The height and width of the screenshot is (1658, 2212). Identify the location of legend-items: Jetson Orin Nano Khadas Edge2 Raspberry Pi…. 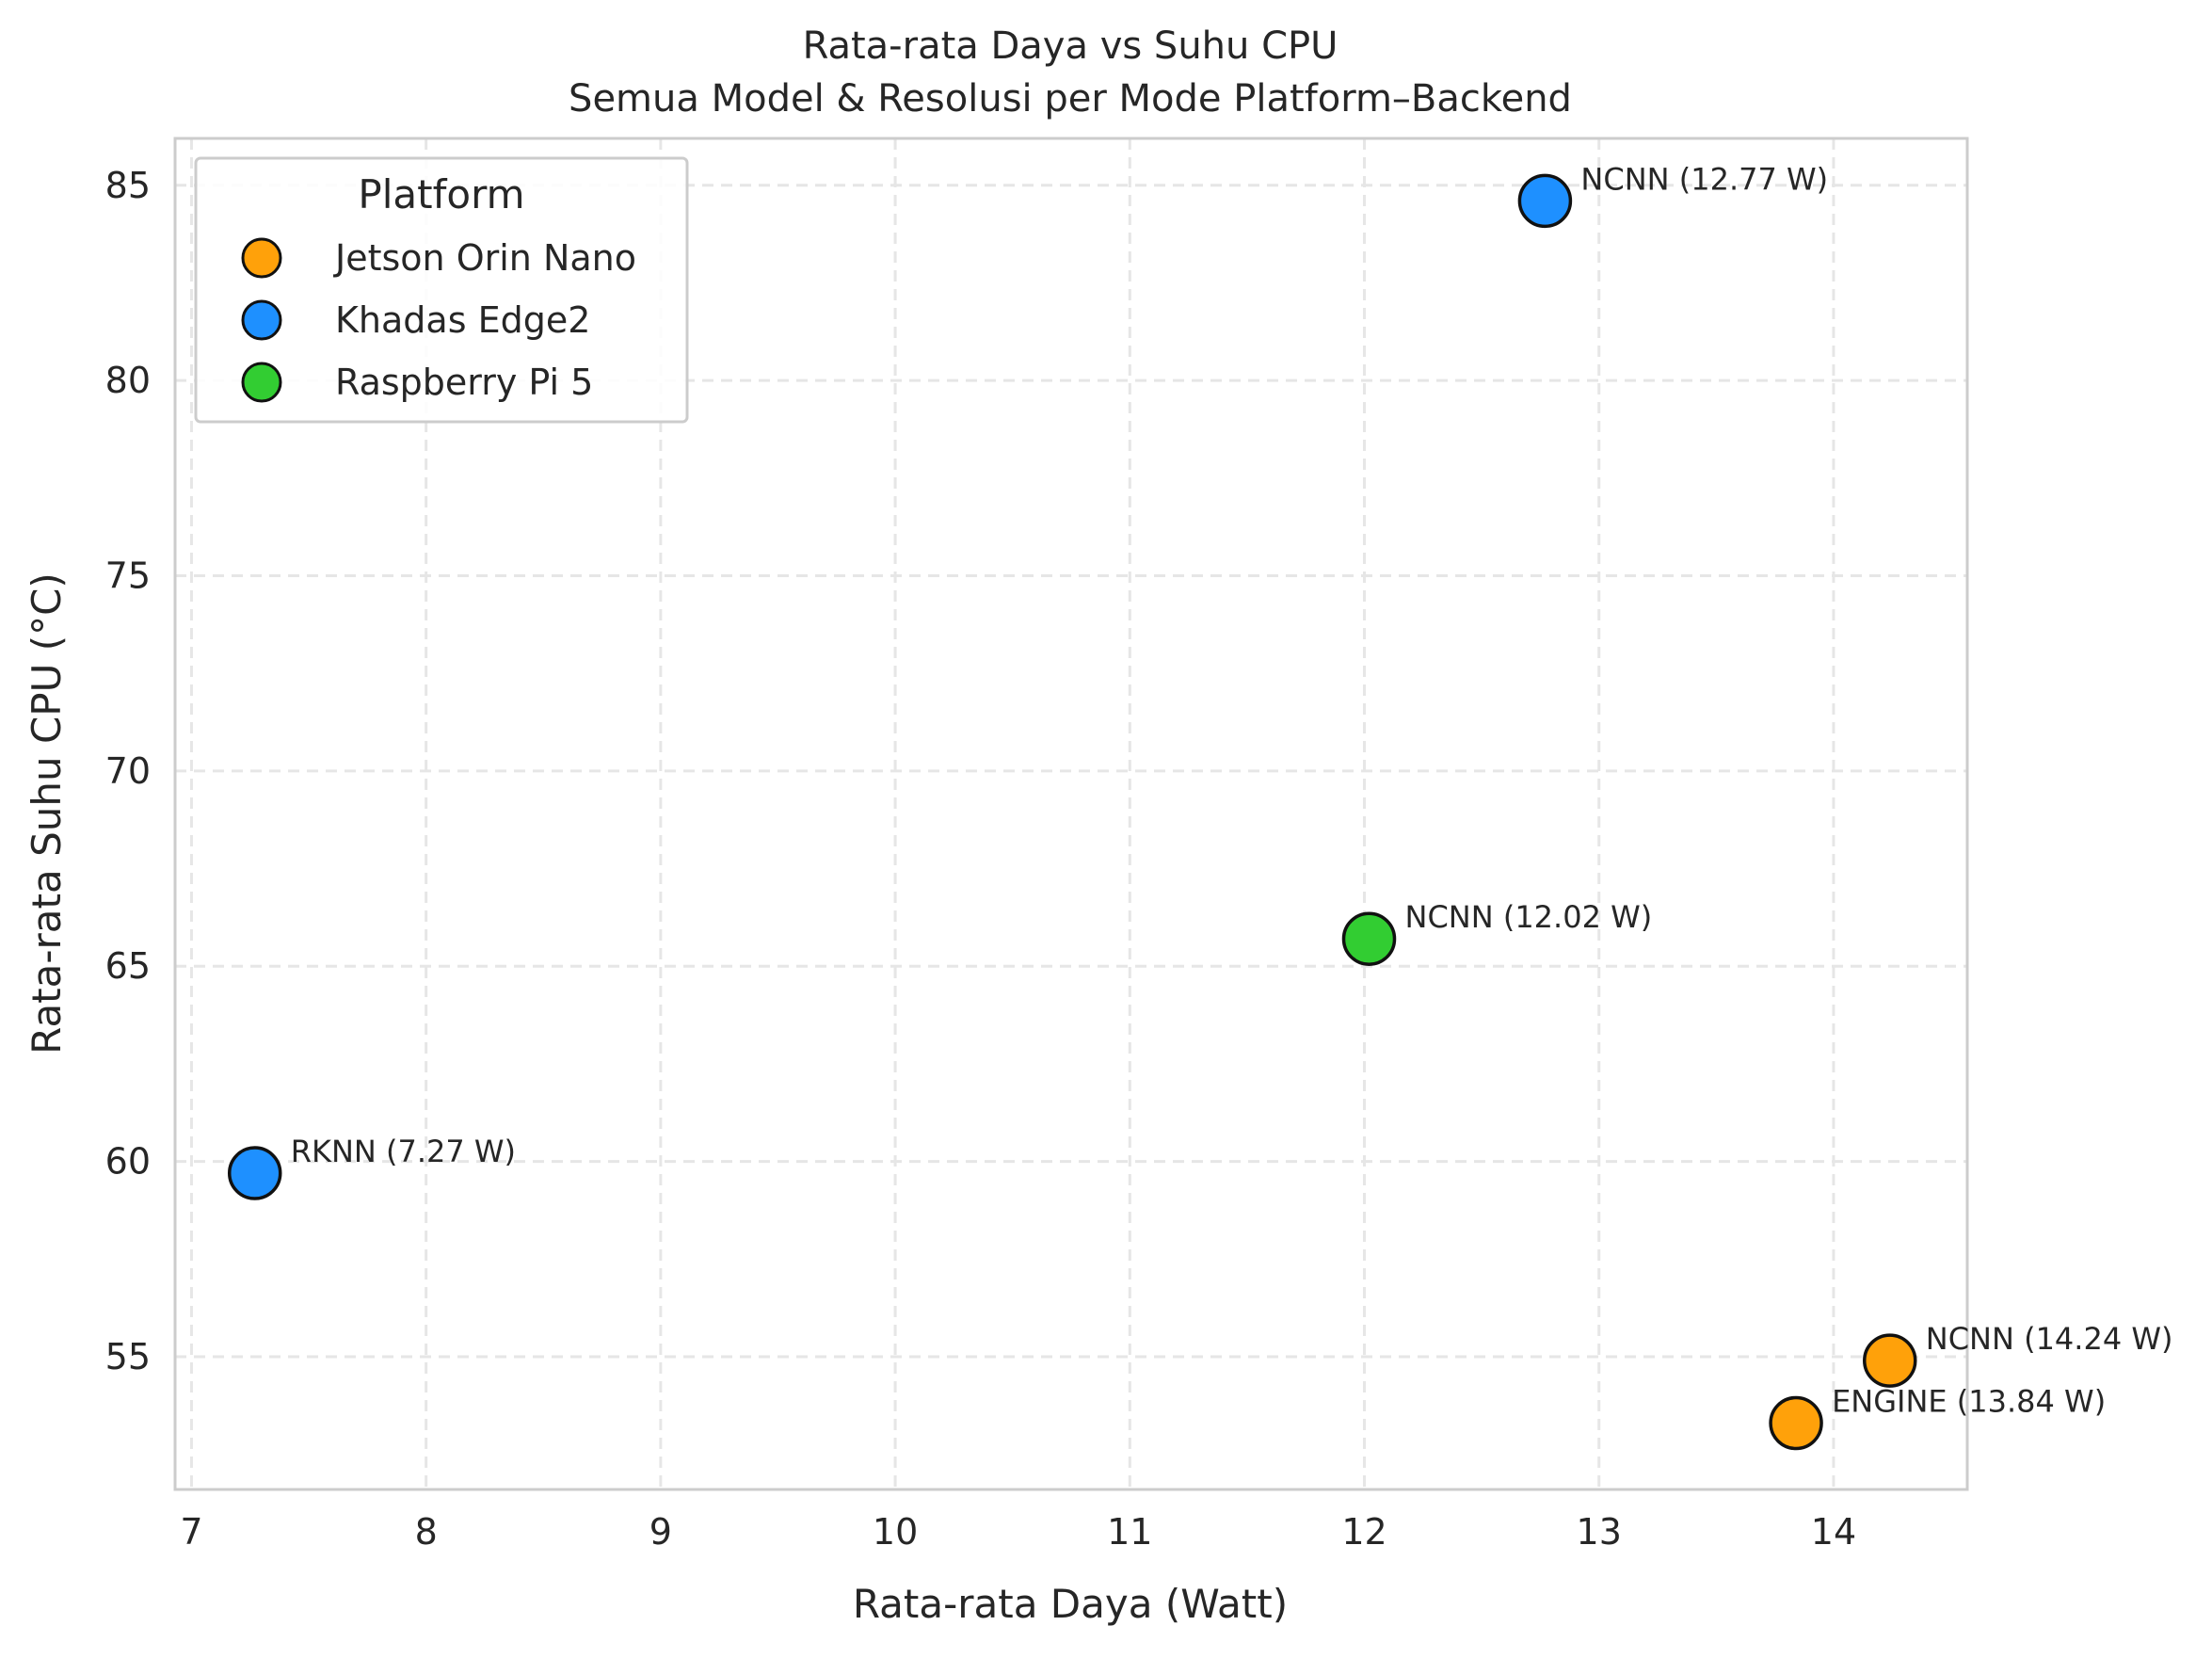
(438, 320).